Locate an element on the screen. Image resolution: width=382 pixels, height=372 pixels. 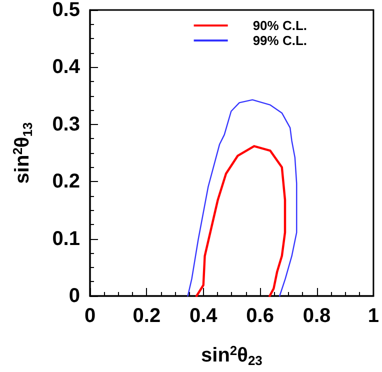
legend-label: 99% C.L. is located at coordinates (280, 40).